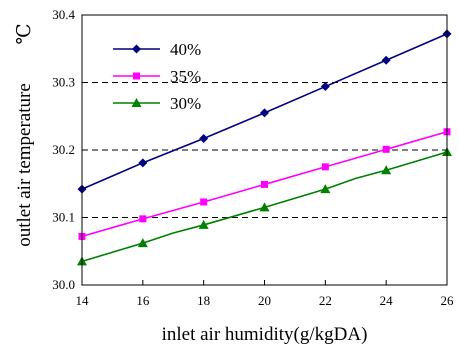  I want to click on x-tick-label: 24, so click(387, 300).